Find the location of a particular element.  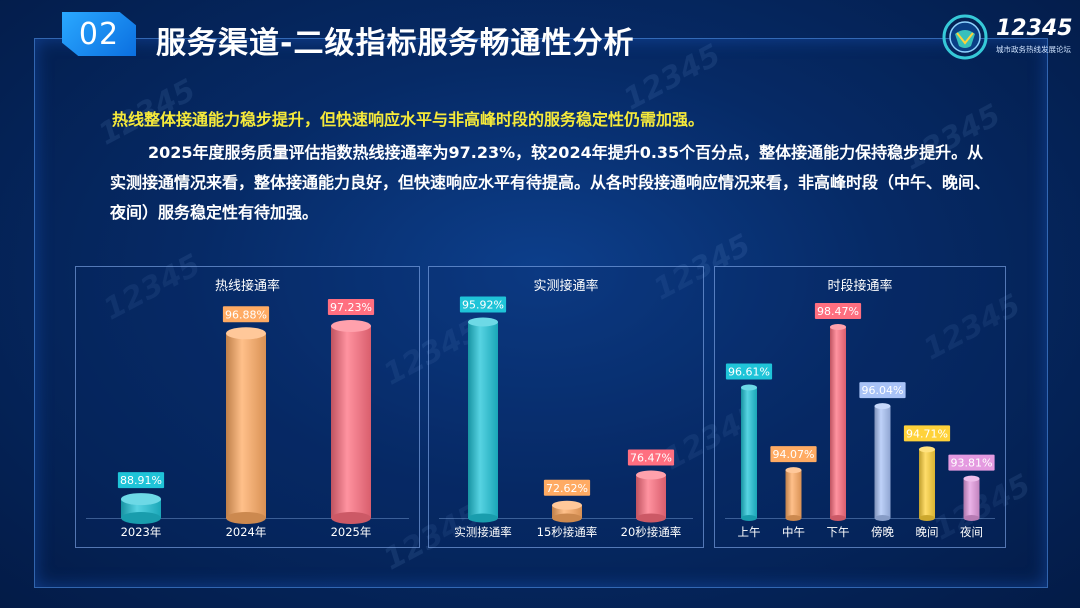

x-tick-label: 夜间 is located at coordinates (971, 532).